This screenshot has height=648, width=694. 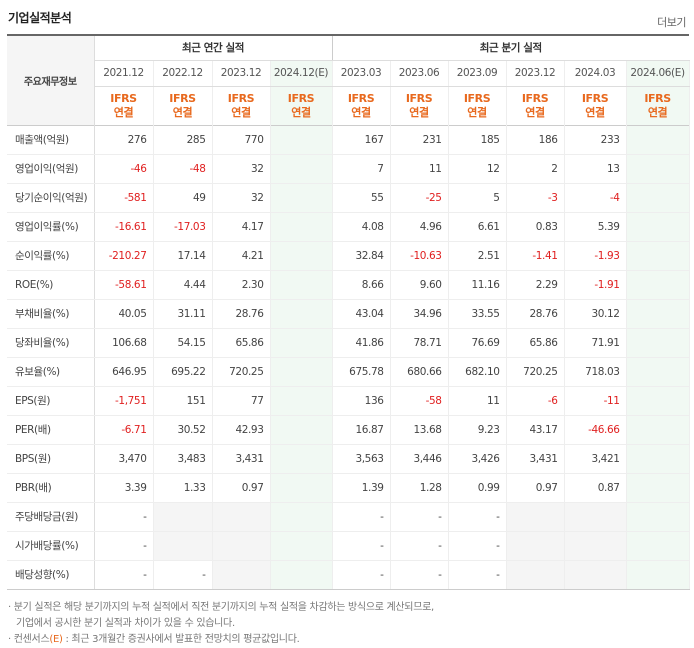 I want to click on table-cell: -16.61, so click(x=124, y=226).